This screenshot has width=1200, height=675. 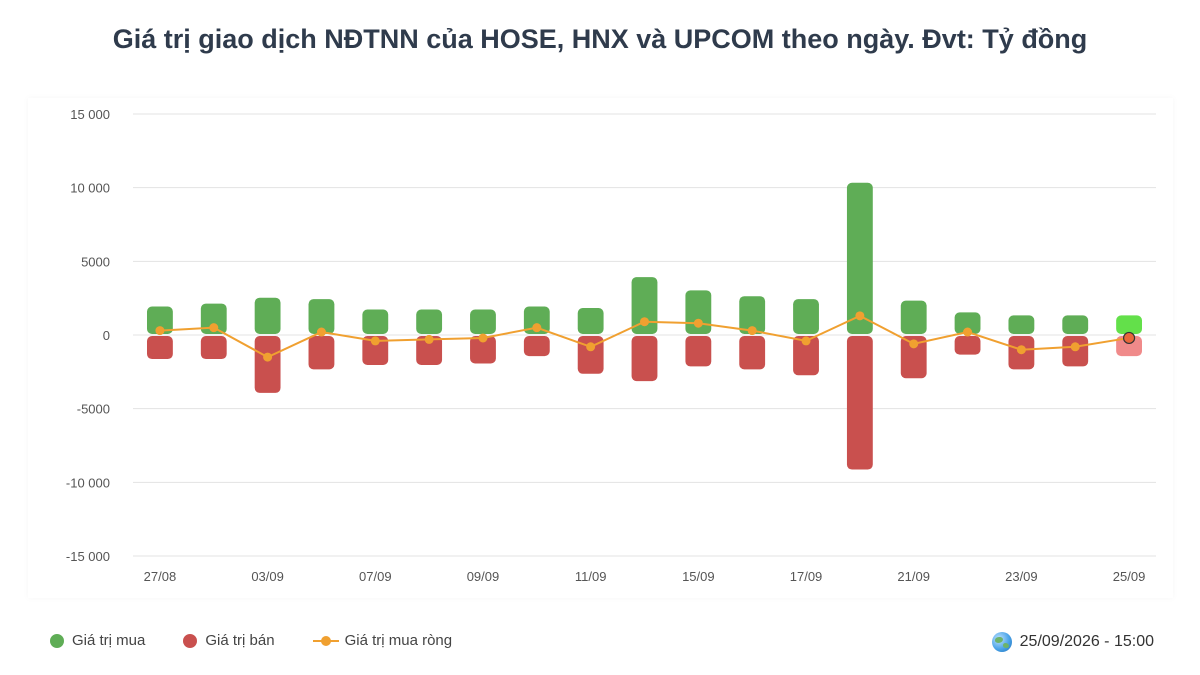 I want to click on y-tick-label: -5000, so click(x=93, y=409).